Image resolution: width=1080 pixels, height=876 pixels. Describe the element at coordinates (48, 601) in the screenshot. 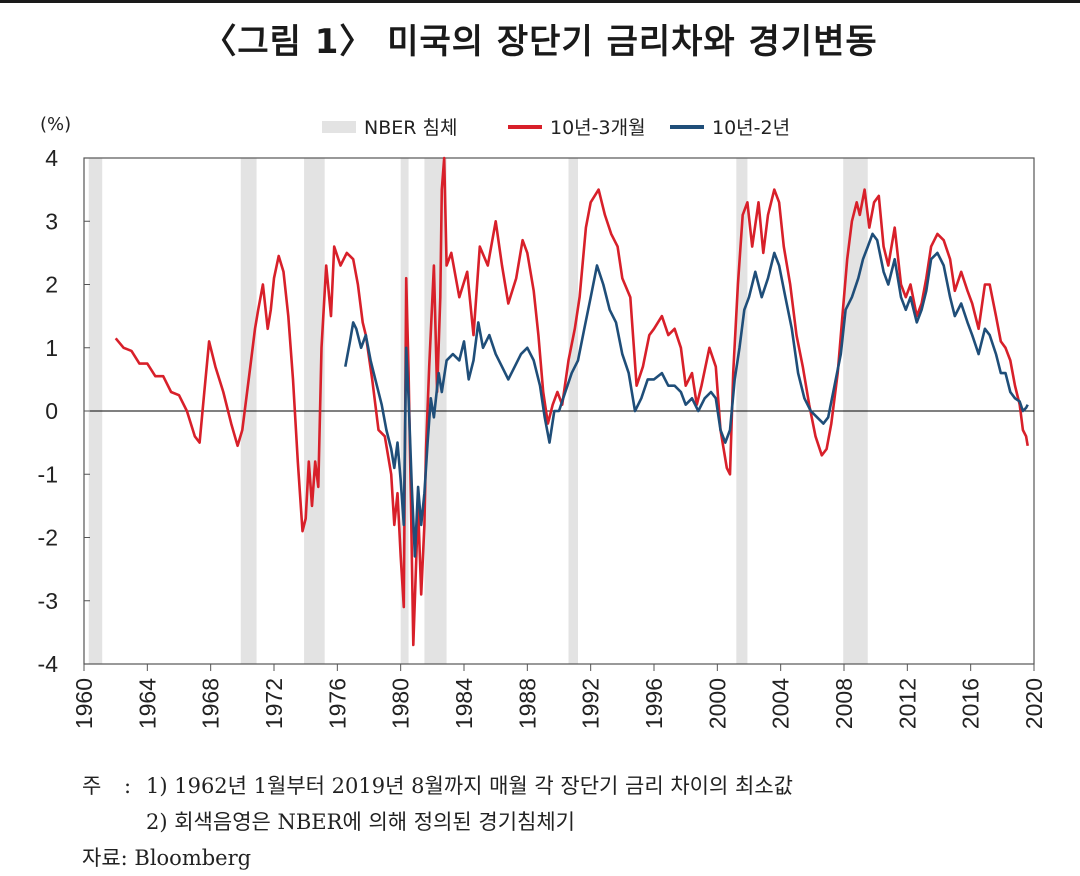

I see `y-tick-label: -3` at that location.